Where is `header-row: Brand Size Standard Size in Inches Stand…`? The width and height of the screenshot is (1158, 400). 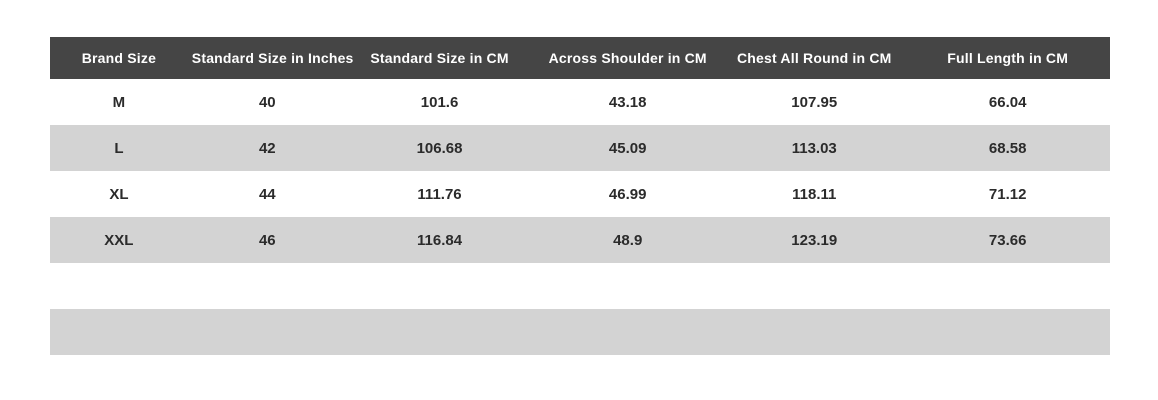 header-row: Brand Size Standard Size in Inches Stand… is located at coordinates (580, 58).